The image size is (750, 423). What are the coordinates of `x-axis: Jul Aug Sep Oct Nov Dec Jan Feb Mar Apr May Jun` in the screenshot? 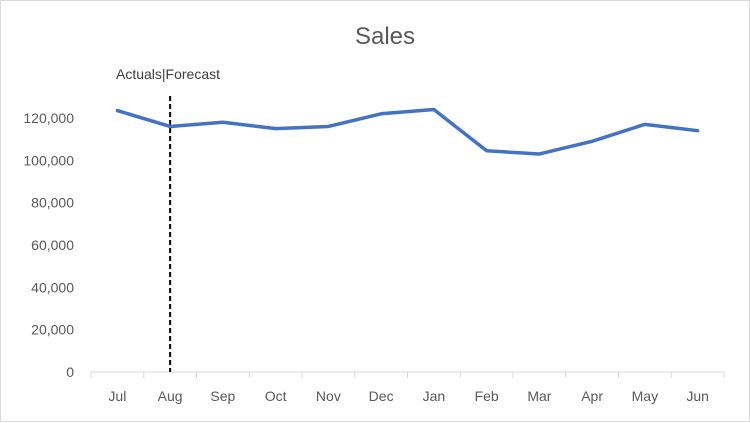 It's located at (407, 387).